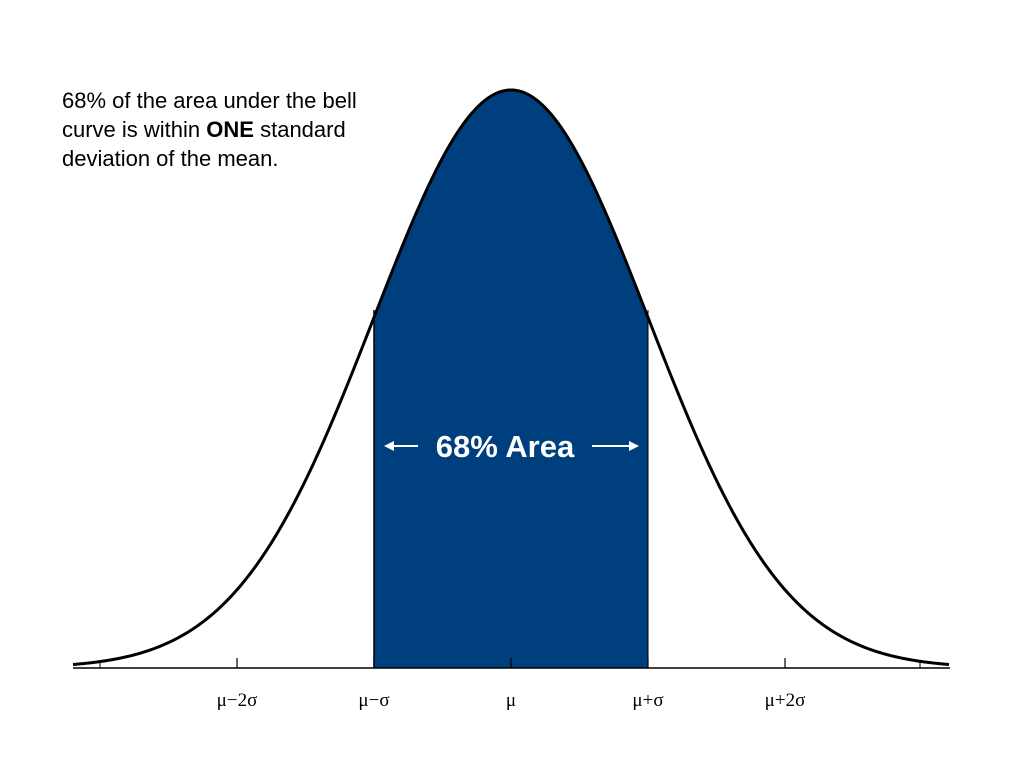 The height and width of the screenshot is (768, 1024). I want to click on area-arrows, so click(511, 446).